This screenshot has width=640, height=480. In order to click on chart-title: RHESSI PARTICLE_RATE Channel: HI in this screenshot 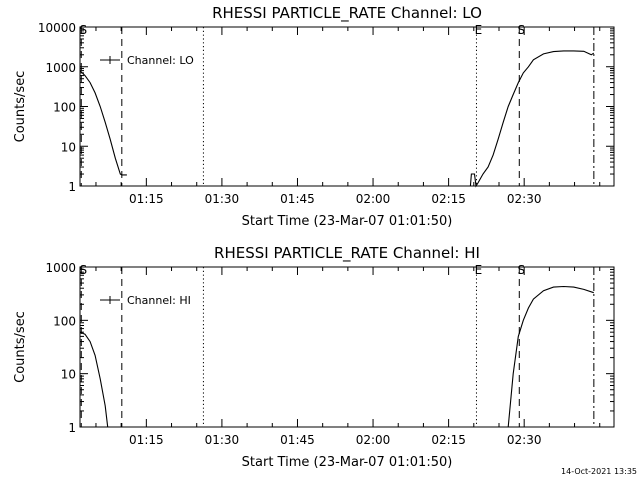, I will do `click(347, 253)`.